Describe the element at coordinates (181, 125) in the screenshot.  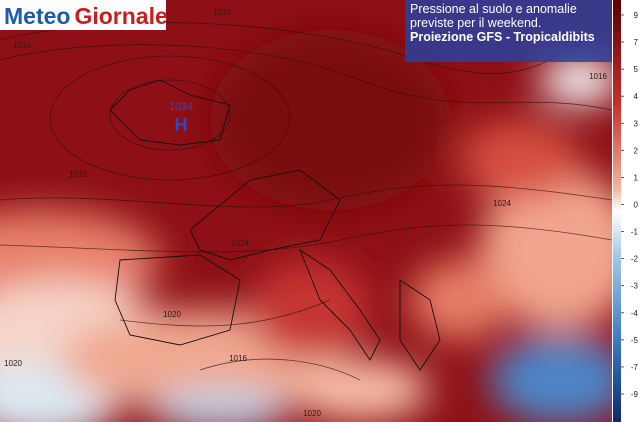
I see `high-pressure-symbol: H` at that location.